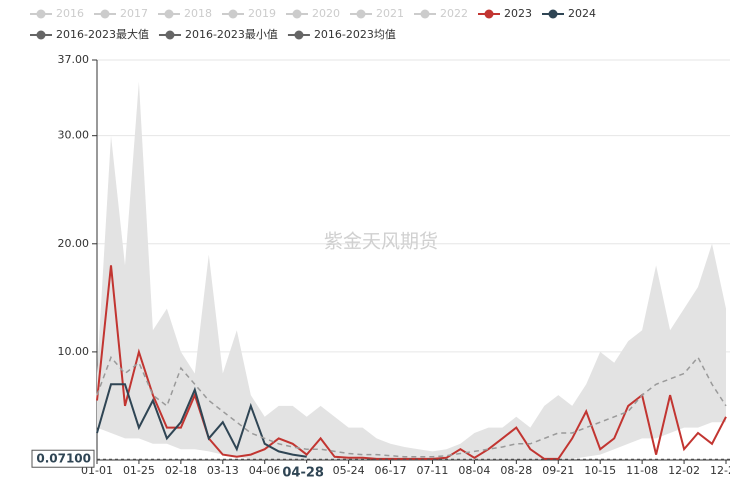 The width and height of the screenshot is (730, 478). I want to click on legend-item: 2022, so click(441, 13).